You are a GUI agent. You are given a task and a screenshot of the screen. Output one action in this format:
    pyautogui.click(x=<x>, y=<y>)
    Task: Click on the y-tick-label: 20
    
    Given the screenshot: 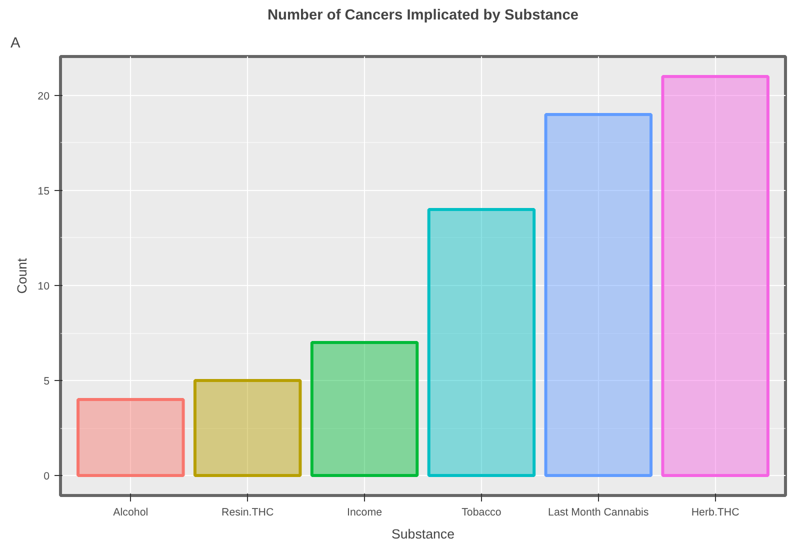 What is the action you would take?
    pyautogui.click(x=44, y=96)
    